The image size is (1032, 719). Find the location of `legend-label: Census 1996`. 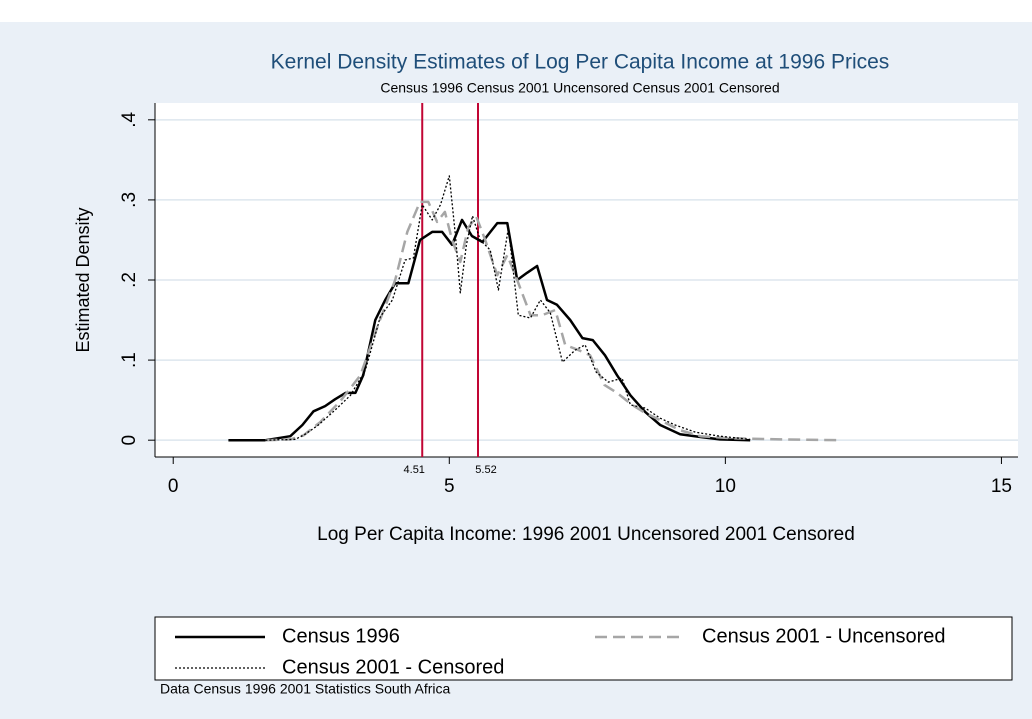

legend-label: Census 1996 is located at coordinates (341, 636).